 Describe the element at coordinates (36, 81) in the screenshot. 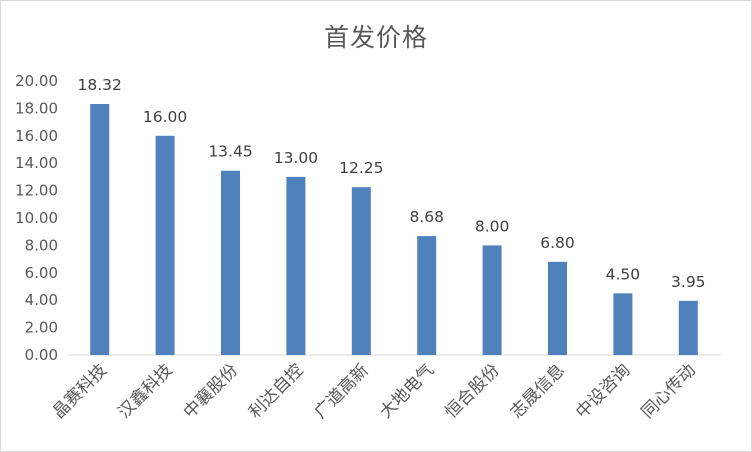

I see `y-tick-label: 20.00` at that location.